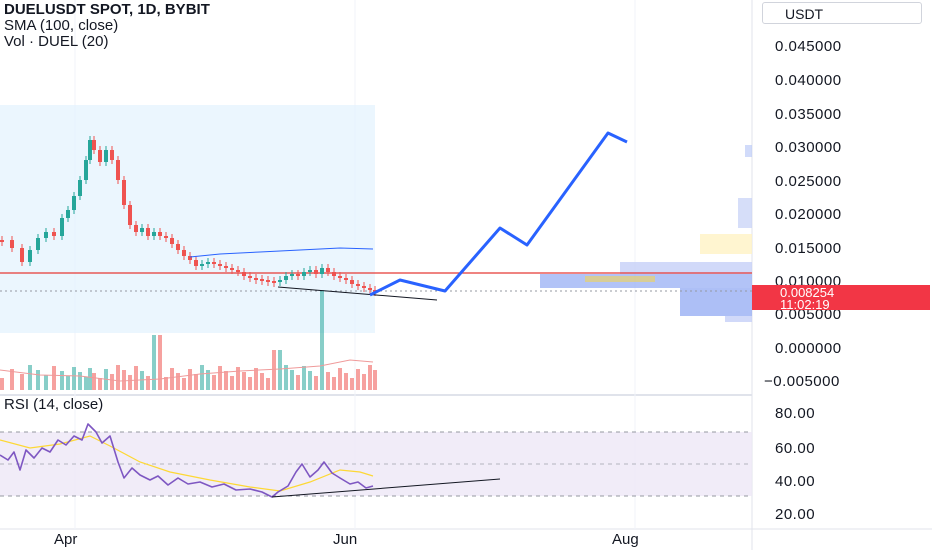 Image resolution: width=932 pixels, height=550 pixels. Describe the element at coordinates (795, 481) in the screenshot. I see `rsi-axis-label: 40.00` at that location.